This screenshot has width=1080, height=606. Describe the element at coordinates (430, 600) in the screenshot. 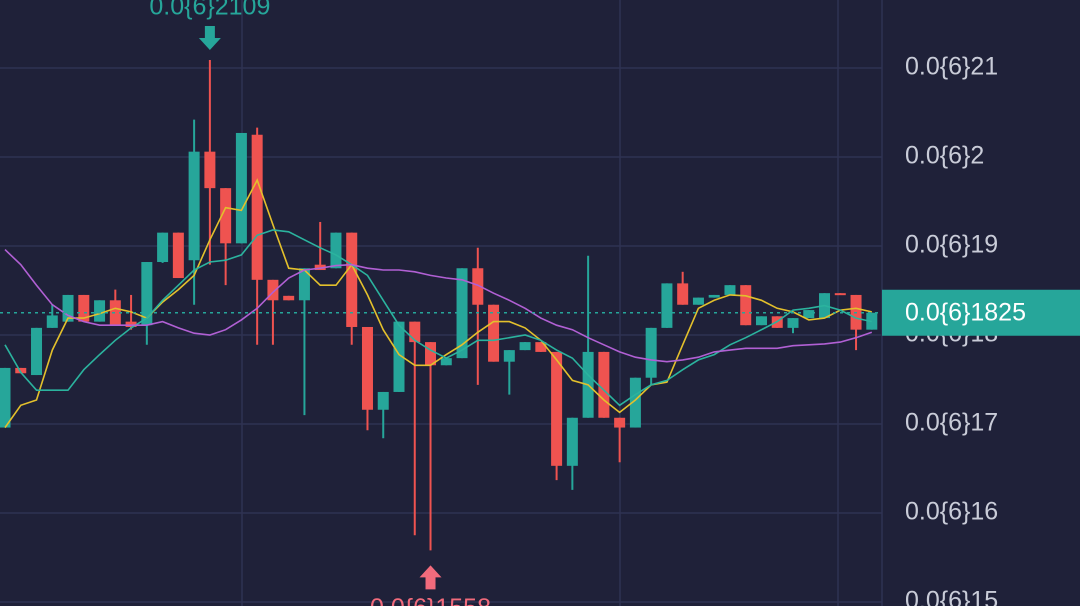

I see `marker-label: 0.0{6}1558` at that location.